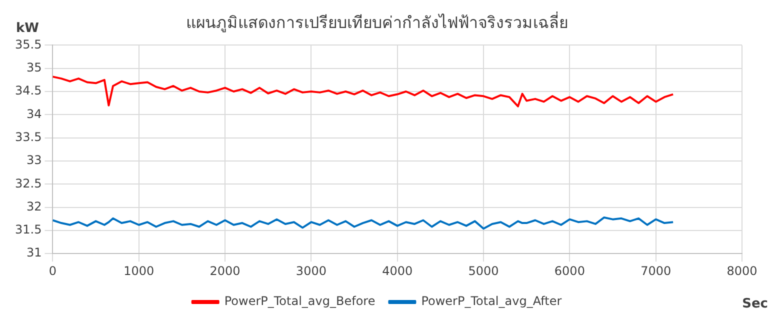 The width and height of the screenshot is (780, 326). Describe the element at coordinates (34, 160) in the screenshot. I see `y-tick-label: 33` at that location.